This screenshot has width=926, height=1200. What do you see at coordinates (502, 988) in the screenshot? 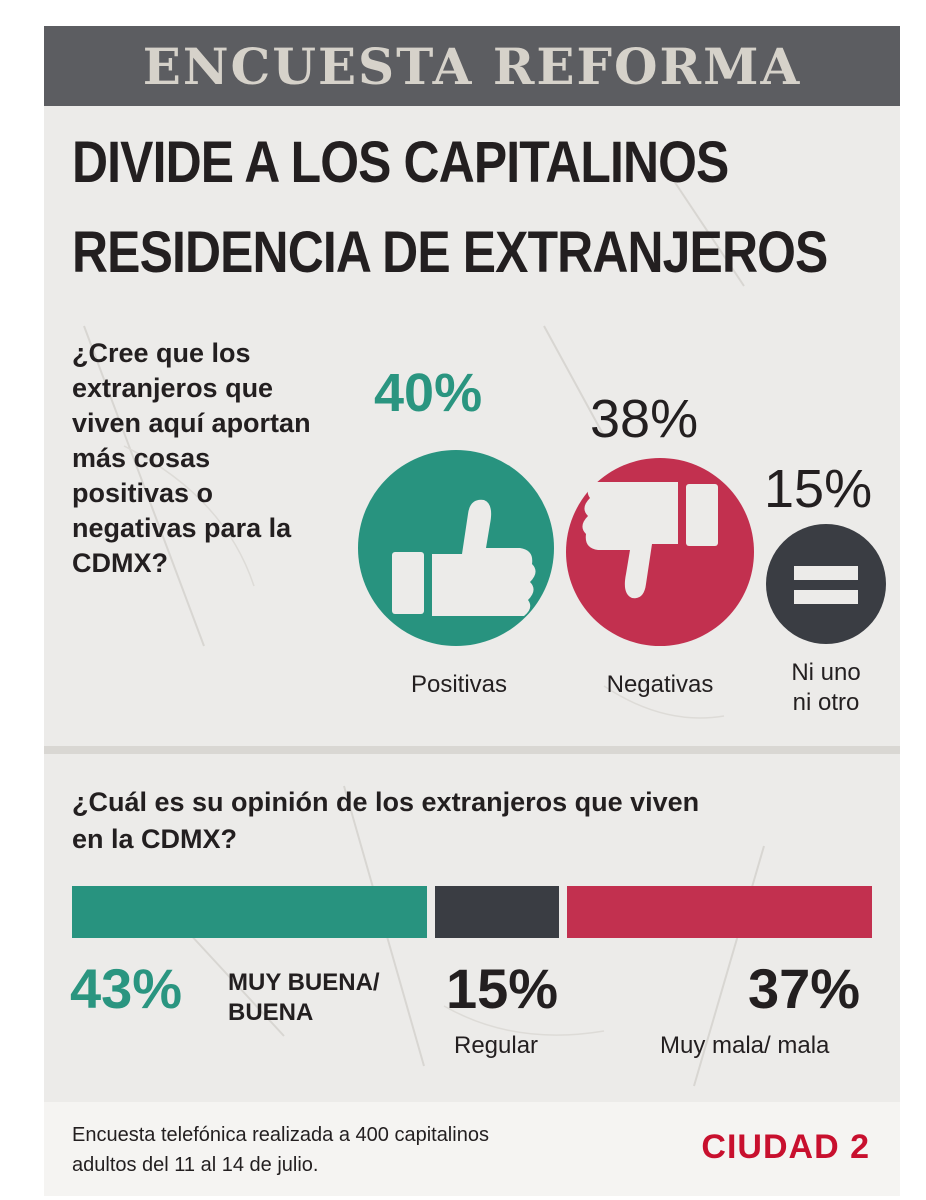
I see `value-label-regular: 15%` at bounding box center [502, 988].